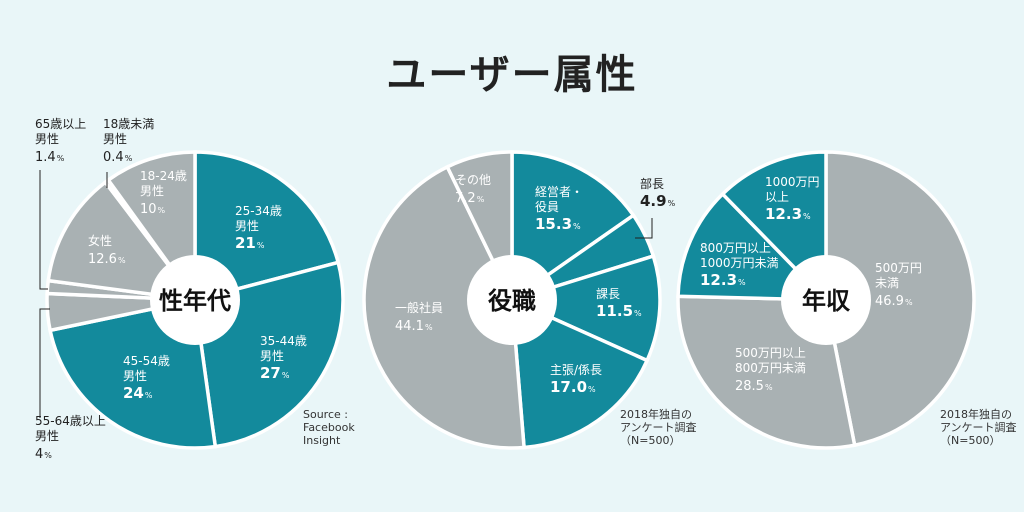 The image size is (1024, 512). What do you see at coordinates (283, 348) in the screenshot?
I see `slice-label: 35-44歳男性` at bounding box center [283, 348].